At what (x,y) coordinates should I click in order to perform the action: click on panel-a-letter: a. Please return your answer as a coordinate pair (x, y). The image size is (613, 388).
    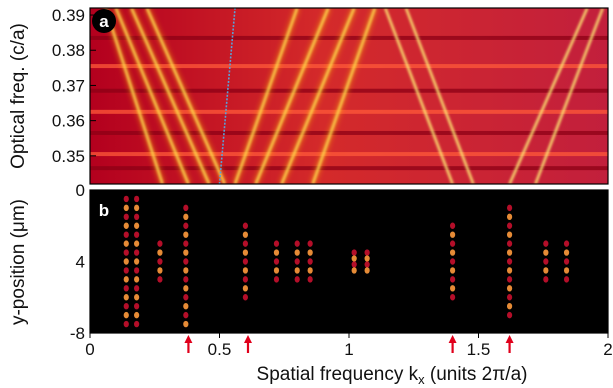
    Looking at the image, I should click on (104, 21).